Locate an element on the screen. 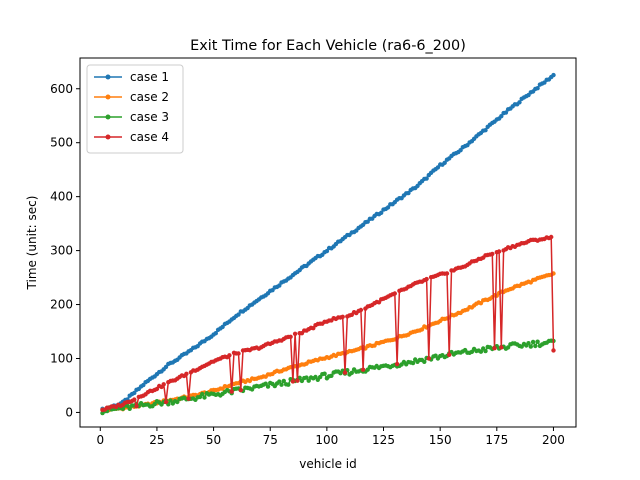  y-tick-label: 500 is located at coordinates (61, 143).